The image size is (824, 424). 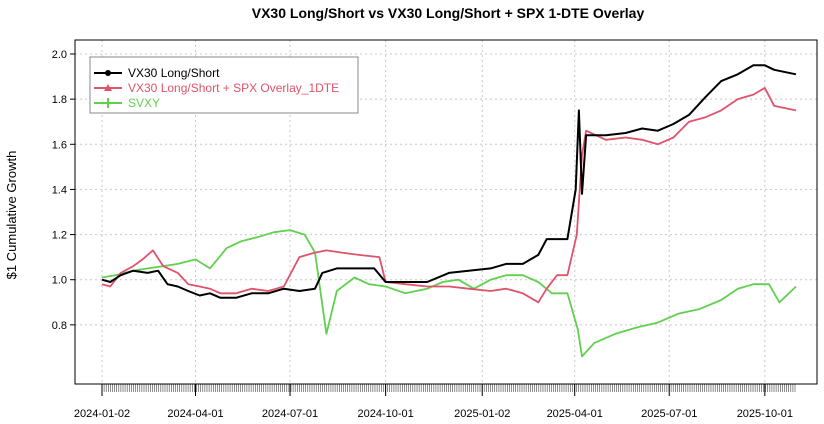 I want to click on y-tick-label: 1.8, so click(x=59, y=100).